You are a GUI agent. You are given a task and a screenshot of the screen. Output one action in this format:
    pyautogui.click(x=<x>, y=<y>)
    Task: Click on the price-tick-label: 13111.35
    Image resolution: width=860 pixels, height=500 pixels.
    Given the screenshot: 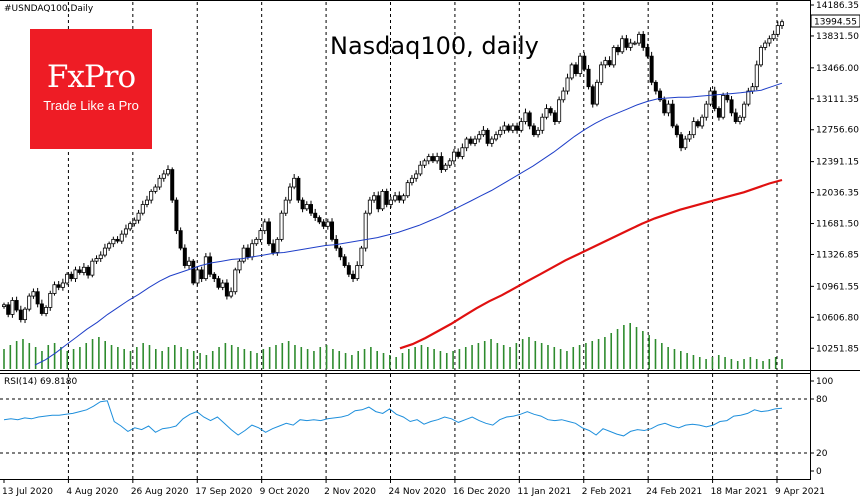 What is the action you would take?
    pyautogui.click(x=837, y=100)
    